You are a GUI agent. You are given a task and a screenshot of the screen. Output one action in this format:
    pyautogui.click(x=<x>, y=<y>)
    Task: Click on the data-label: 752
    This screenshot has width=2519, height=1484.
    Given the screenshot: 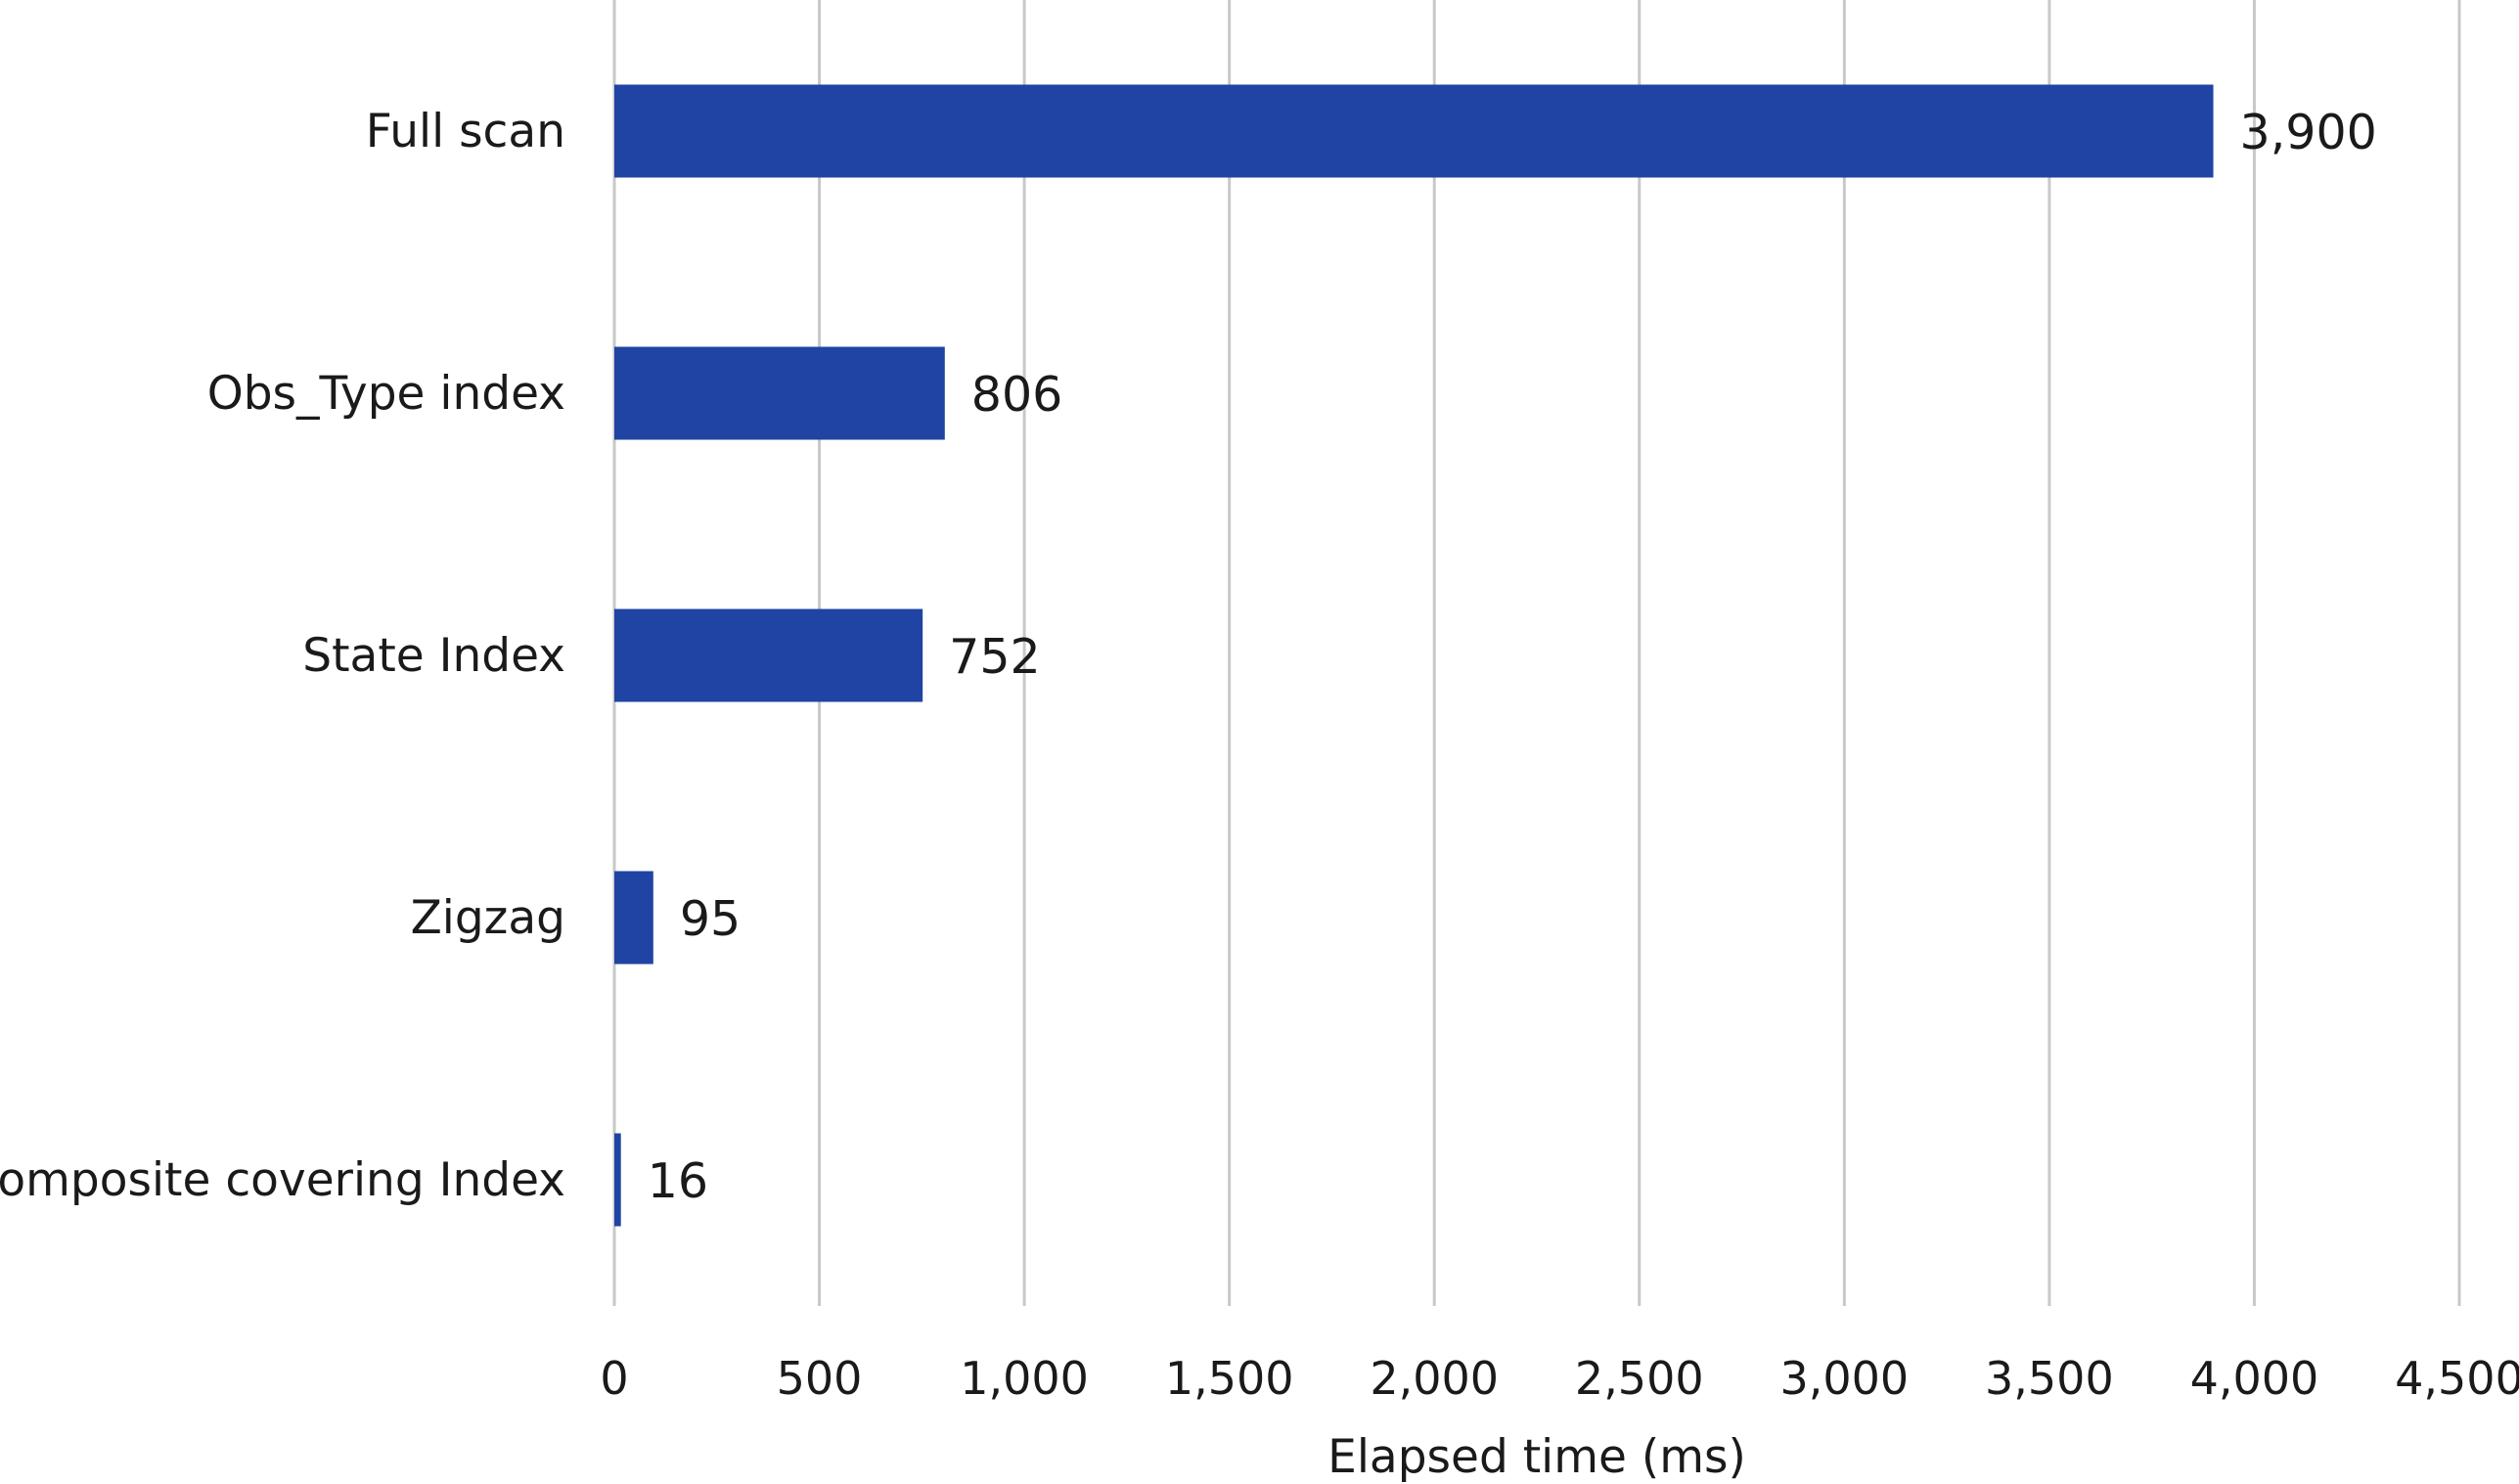 What is the action you would take?
    pyautogui.click(x=995, y=657)
    